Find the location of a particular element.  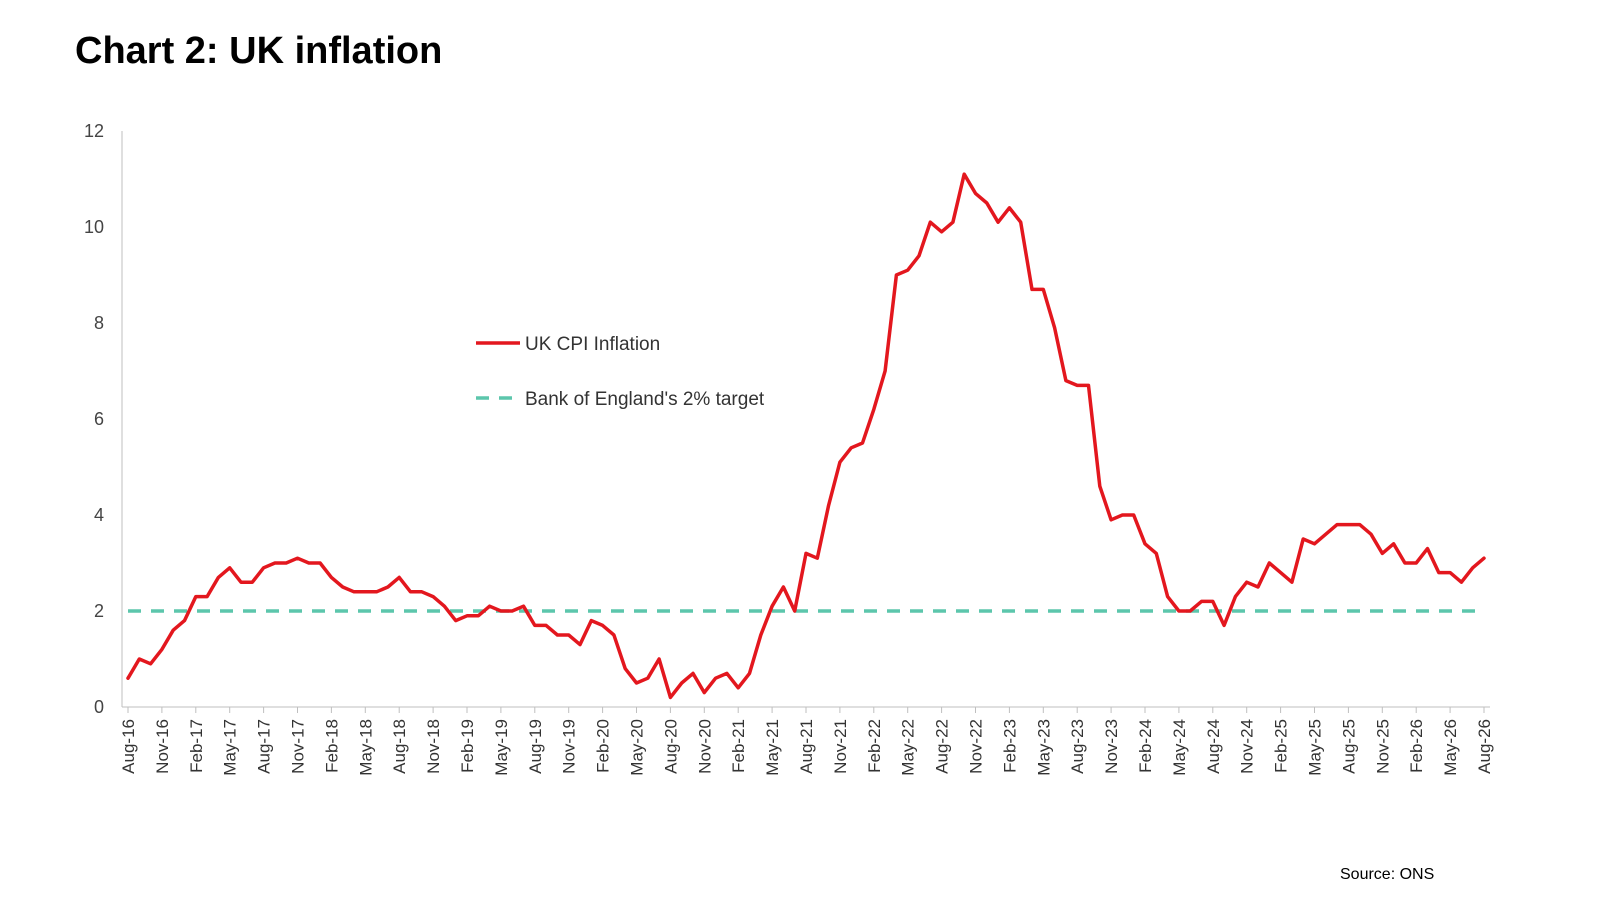

x-tick-label: Aug-16 is located at coordinates (128, 746).